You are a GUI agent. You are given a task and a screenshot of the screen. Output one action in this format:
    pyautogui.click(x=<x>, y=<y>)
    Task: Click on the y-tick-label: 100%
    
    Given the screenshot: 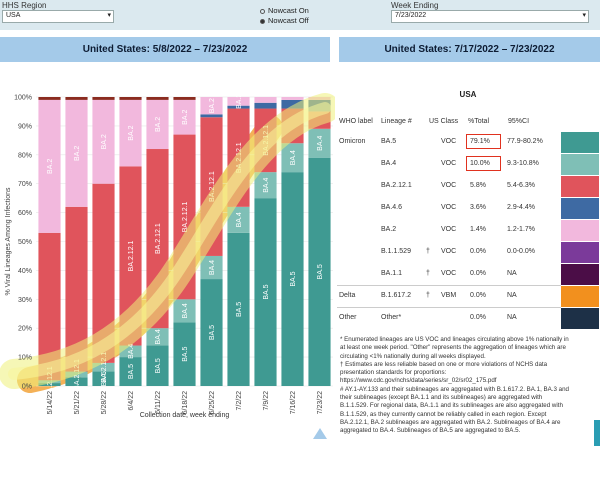 What is the action you would take?
    pyautogui.click(x=23, y=98)
    